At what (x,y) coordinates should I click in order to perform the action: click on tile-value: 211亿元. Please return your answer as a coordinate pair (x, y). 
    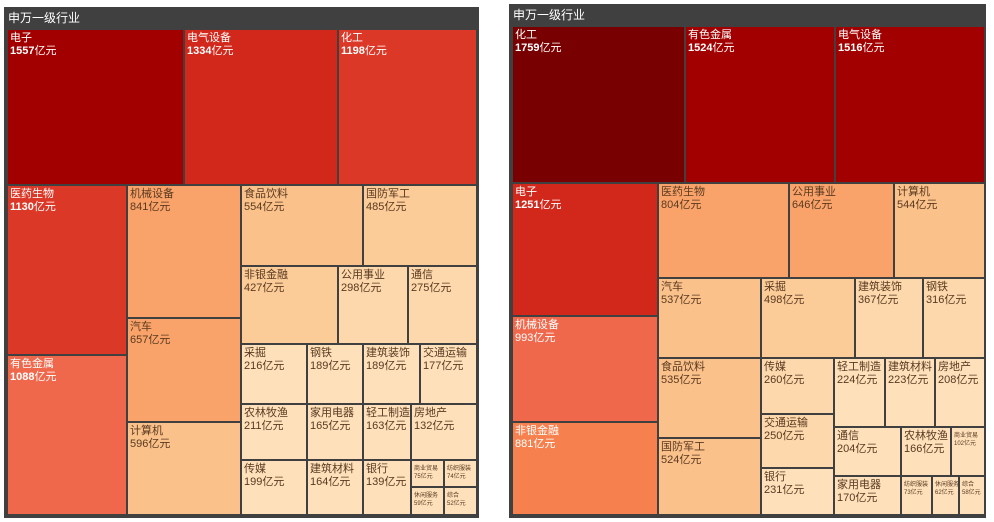
    Looking at the image, I should click on (264, 426).